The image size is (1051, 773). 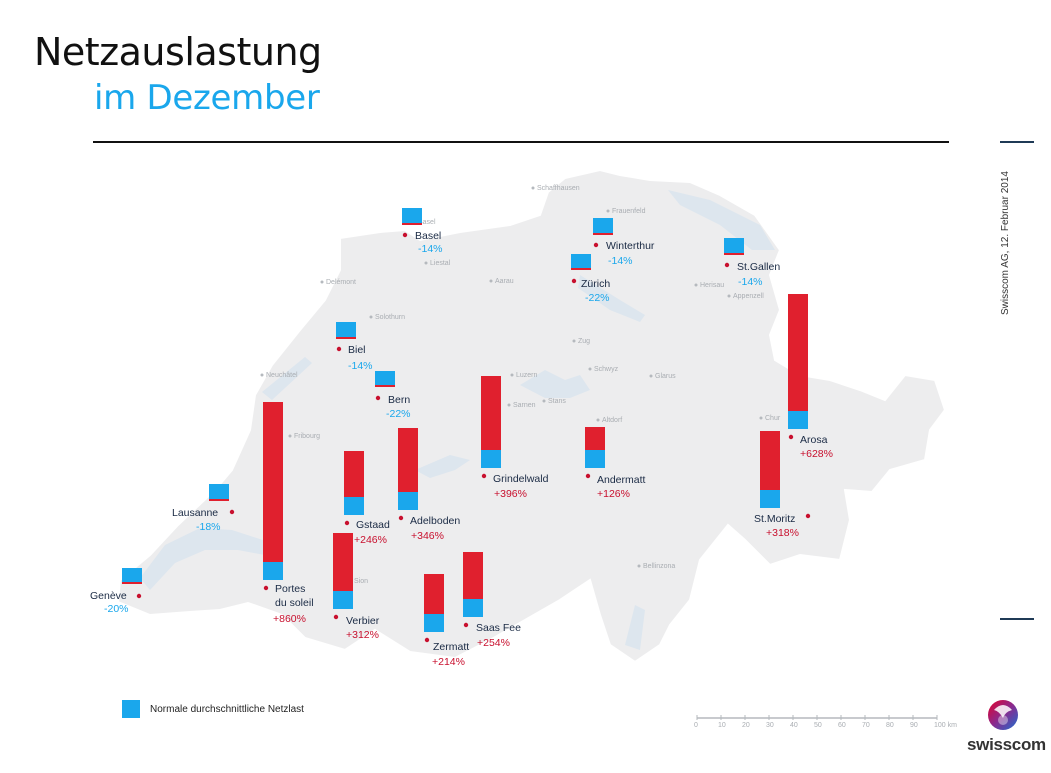 I want to click on lake-constance, so click(x=721, y=220).